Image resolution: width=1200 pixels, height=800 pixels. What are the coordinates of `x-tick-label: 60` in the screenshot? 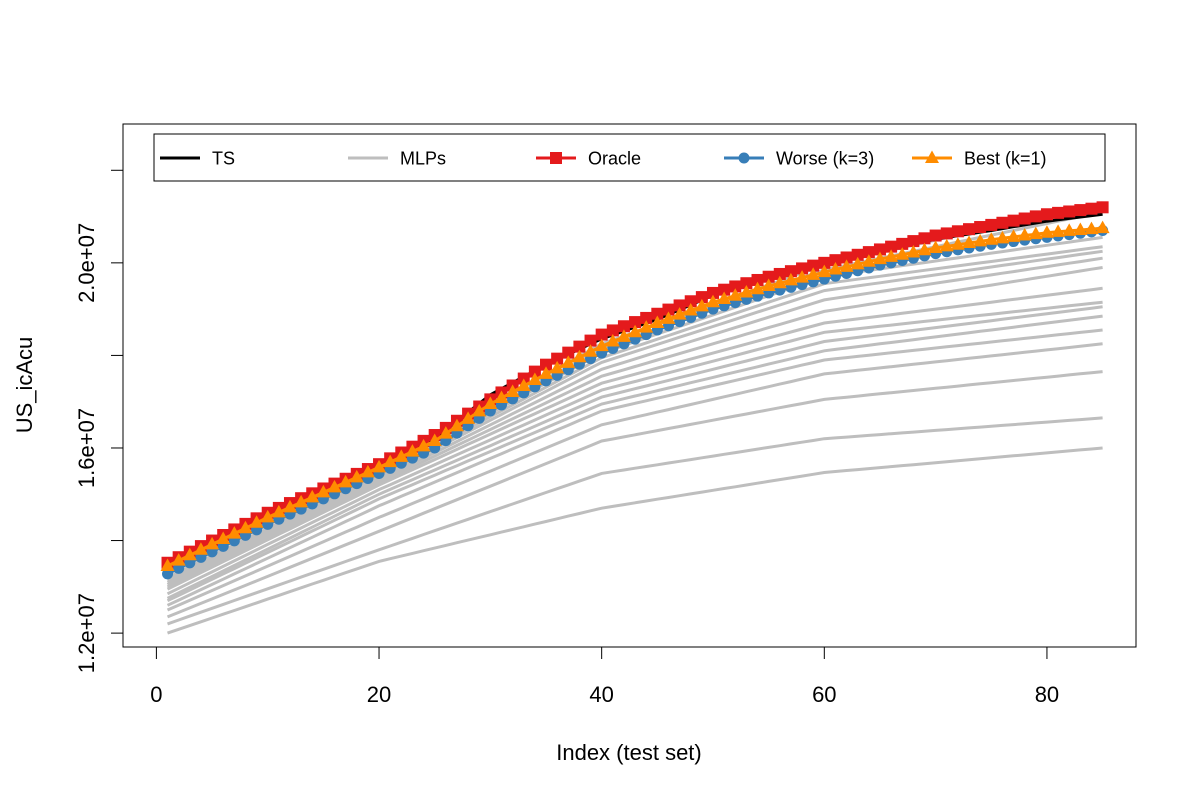 It's located at (824, 694).